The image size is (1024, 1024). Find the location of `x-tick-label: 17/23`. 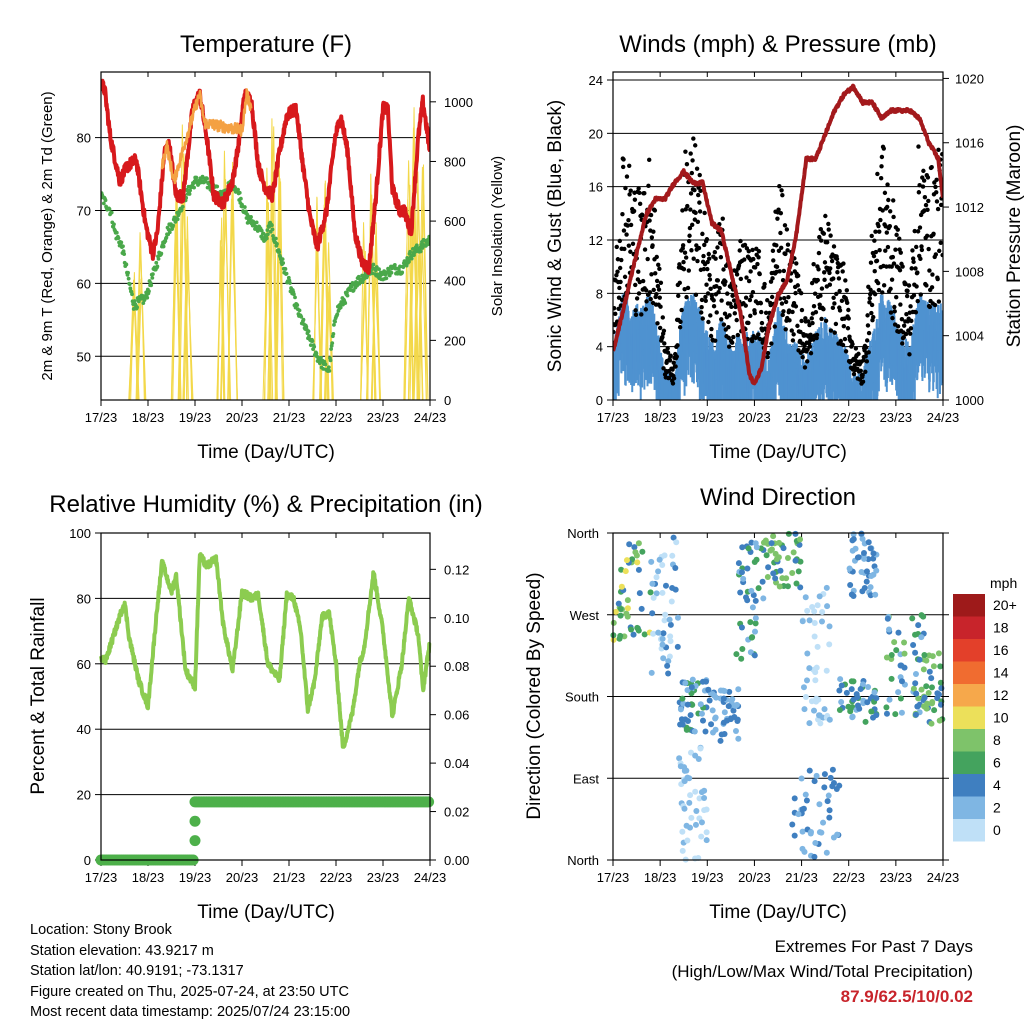

x-tick-label: 17/23 is located at coordinates (613, 877).